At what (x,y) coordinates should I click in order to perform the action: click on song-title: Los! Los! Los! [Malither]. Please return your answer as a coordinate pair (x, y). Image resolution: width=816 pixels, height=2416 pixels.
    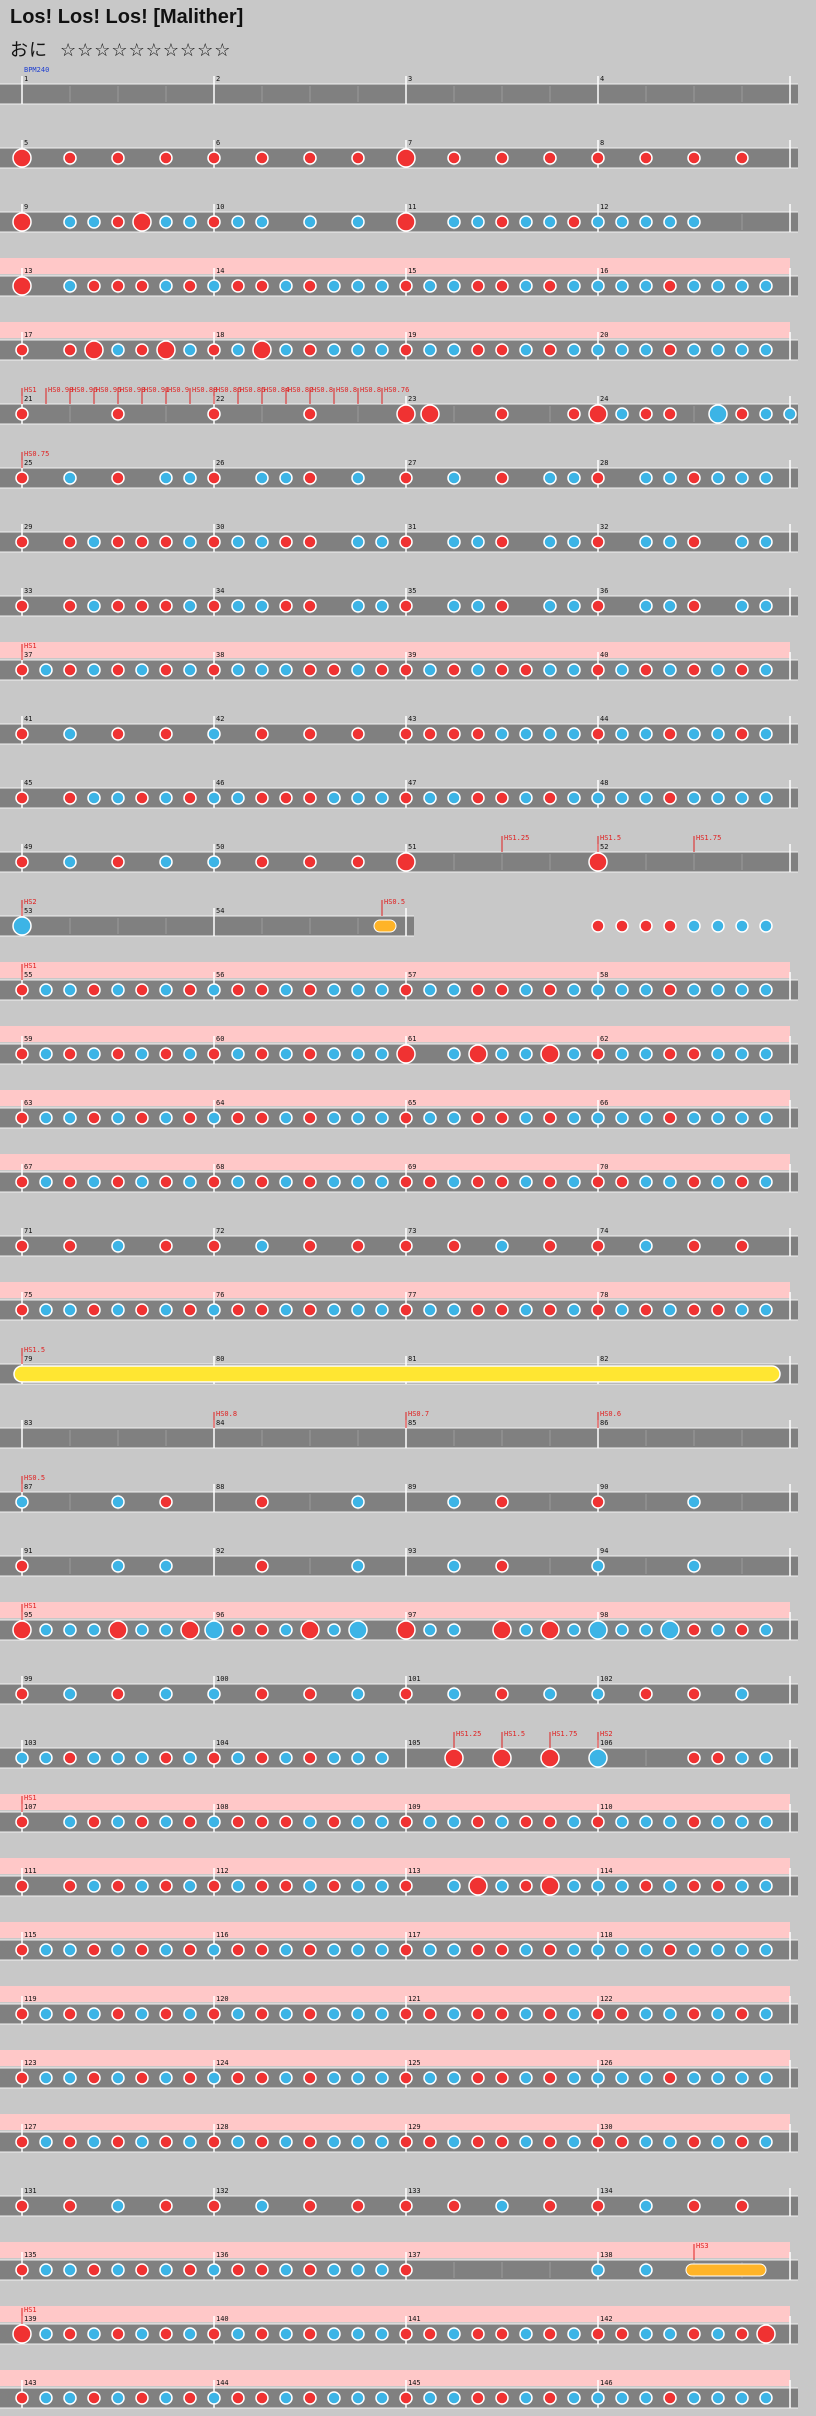
    Looking at the image, I should click on (127, 17).